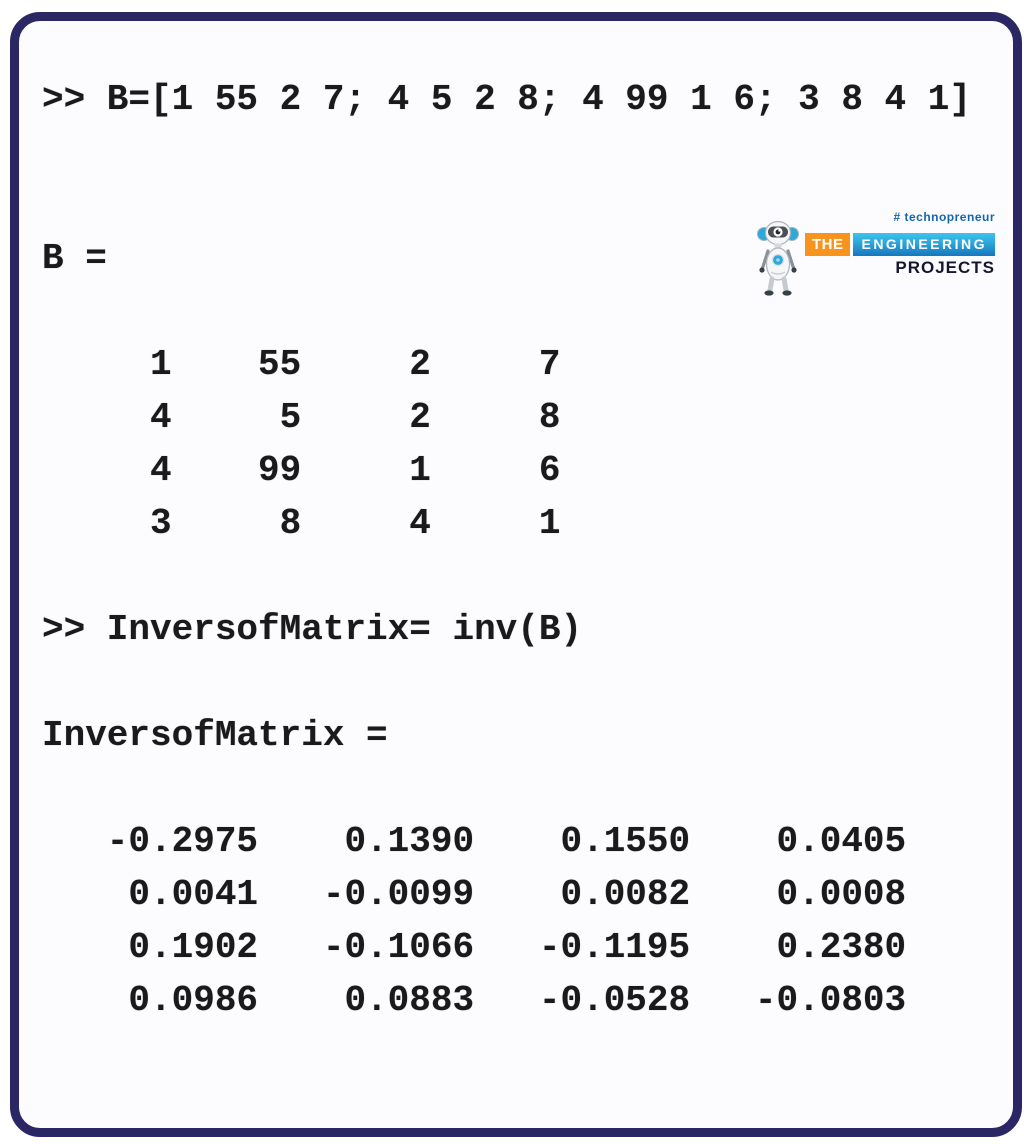 The image size is (1024, 1144). I want to click on logo-word-engineering: ENGINEERING, so click(924, 244).